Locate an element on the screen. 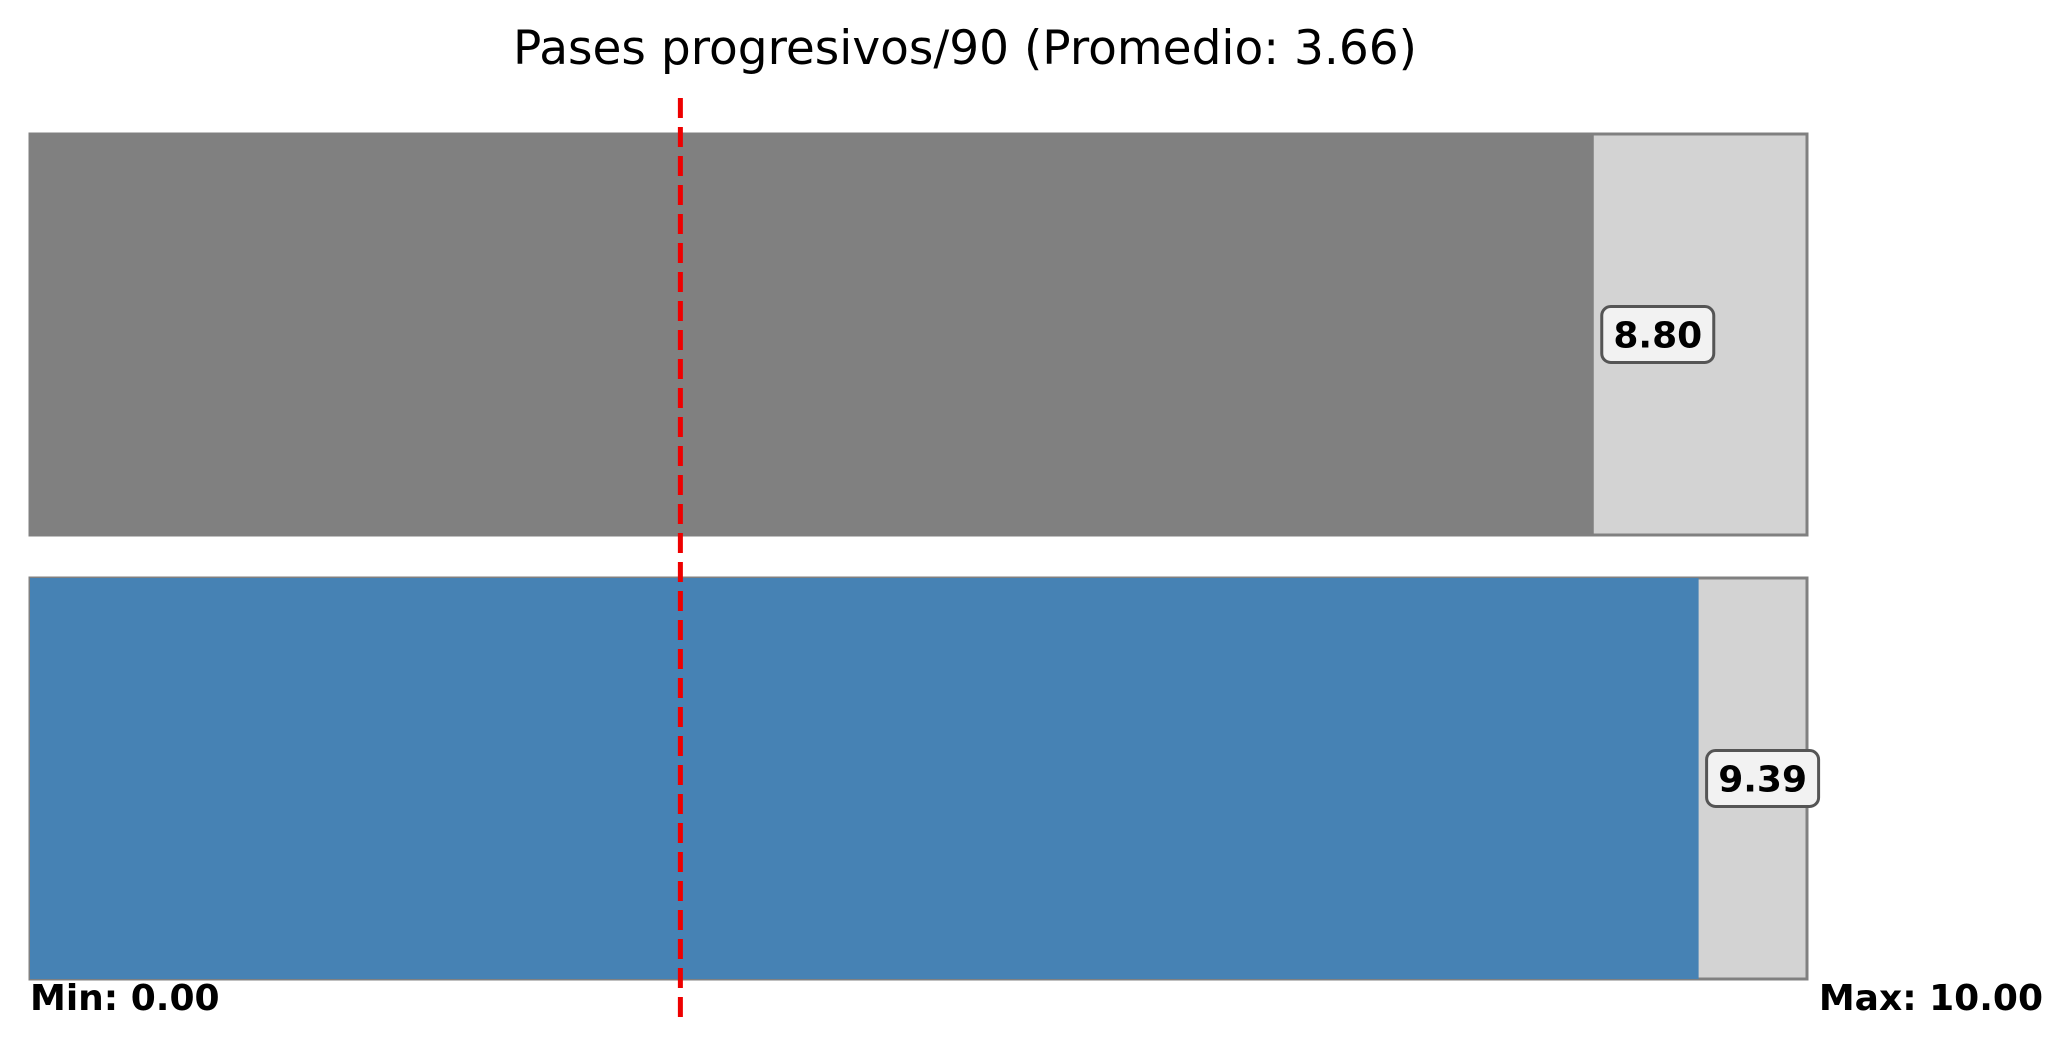  min-label: Min: 0.00 is located at coordinates (125, 998).